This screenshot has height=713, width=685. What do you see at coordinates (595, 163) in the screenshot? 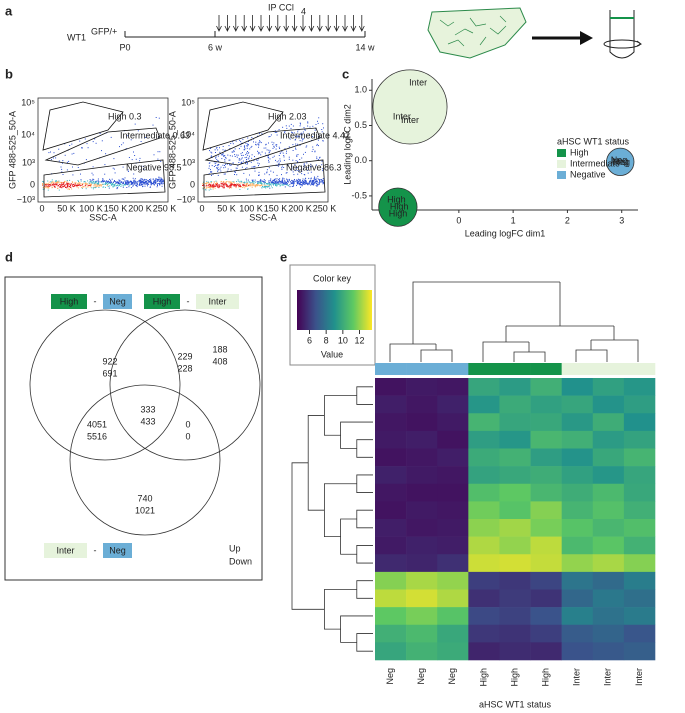
I see `legend-label: Intermediate` at bounding box center [595, 163].